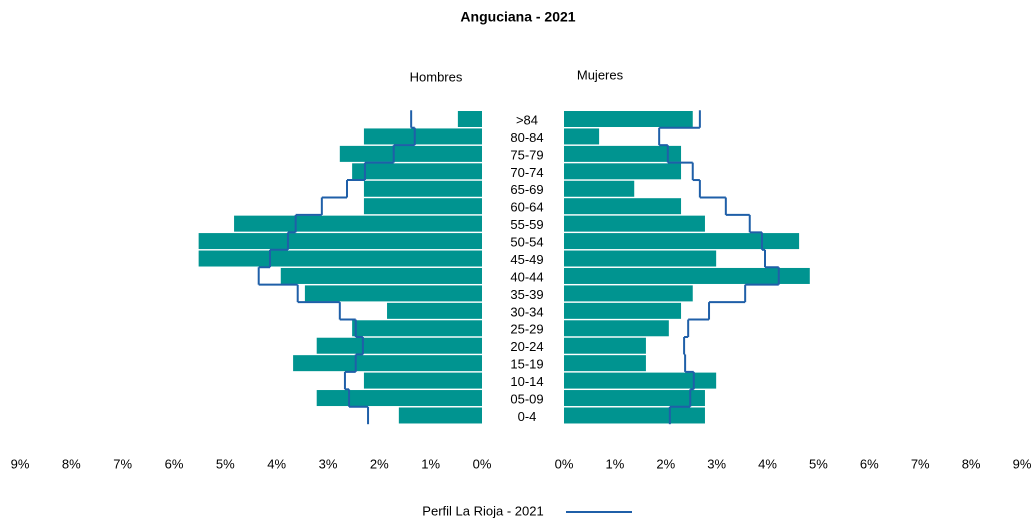 The width and height of the screenshot is (1036, 519). Describe the element at coordinates (527, 119) in the screenshot. I see `category-label: >84` at that location.